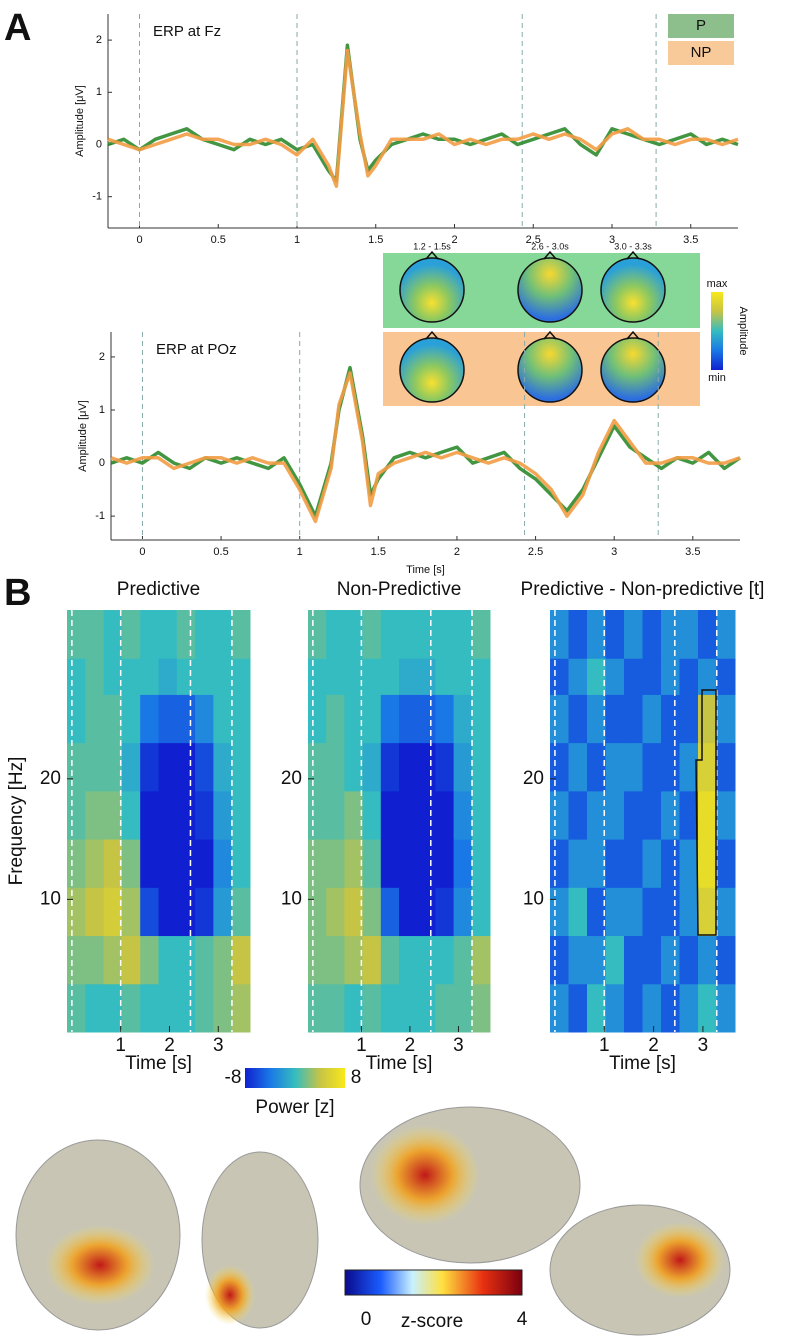 The width and height of the screenshot is (800, 1337). Describe the element at coordinates (522, 1319) in the screenshot. I see `colorbar-max: 4` at that location.